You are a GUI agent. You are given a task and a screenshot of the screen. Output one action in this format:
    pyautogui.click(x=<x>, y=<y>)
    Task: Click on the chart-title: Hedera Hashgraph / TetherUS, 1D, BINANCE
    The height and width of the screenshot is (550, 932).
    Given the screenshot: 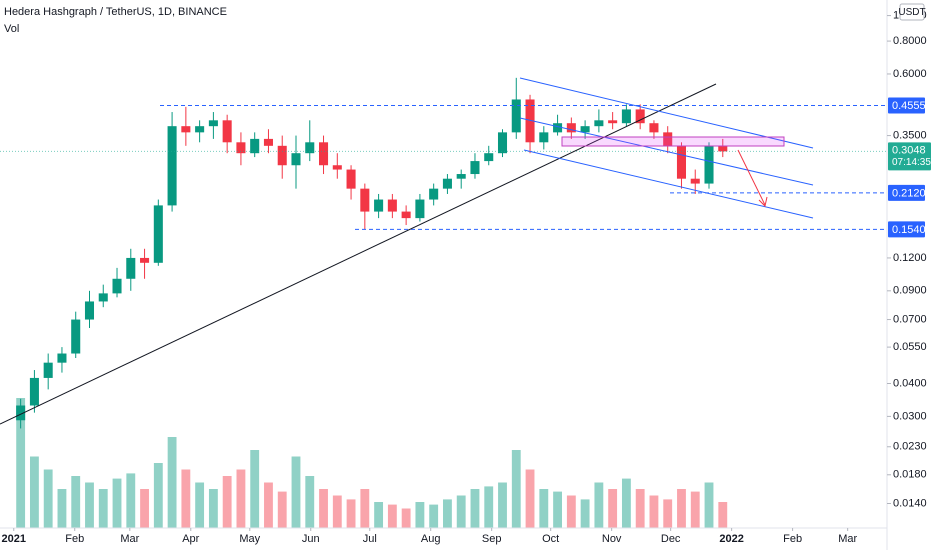 What is the action you would take?
    pyautogui.click(x=115, y=12)
    